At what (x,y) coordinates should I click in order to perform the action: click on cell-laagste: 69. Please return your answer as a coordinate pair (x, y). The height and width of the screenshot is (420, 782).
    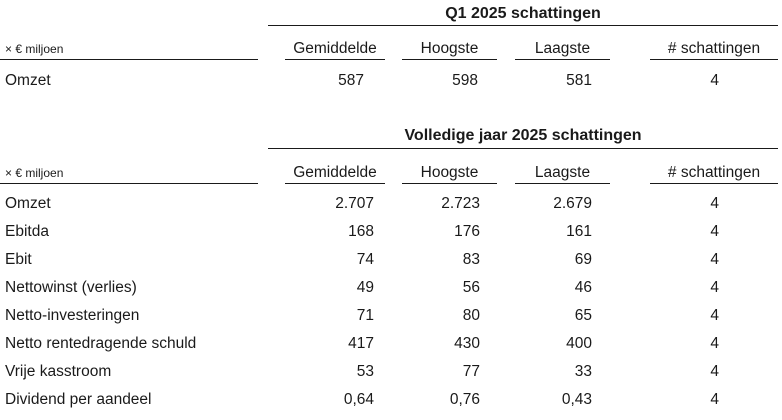
    Looking at the image, I should click on (583, 259).